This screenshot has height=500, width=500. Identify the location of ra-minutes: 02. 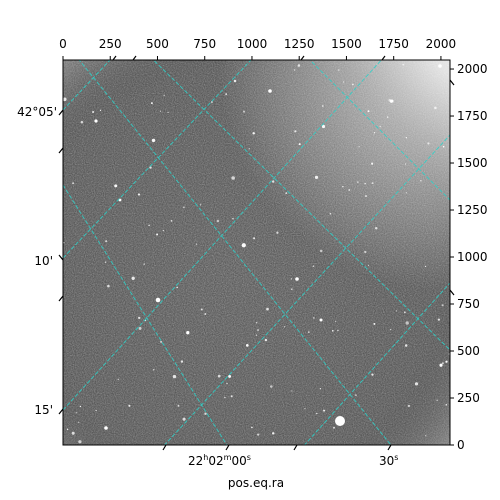
(215, 461).